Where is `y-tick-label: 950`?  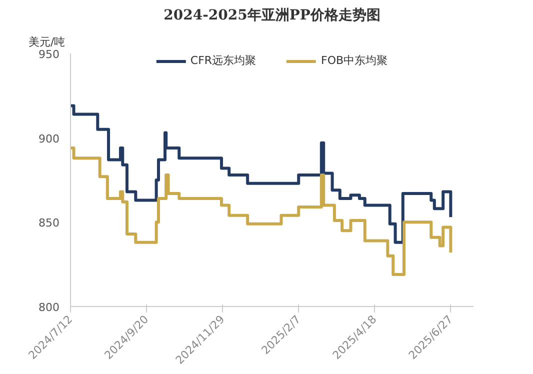 y-tick-label: 950 is located at coordinates (49, 54).